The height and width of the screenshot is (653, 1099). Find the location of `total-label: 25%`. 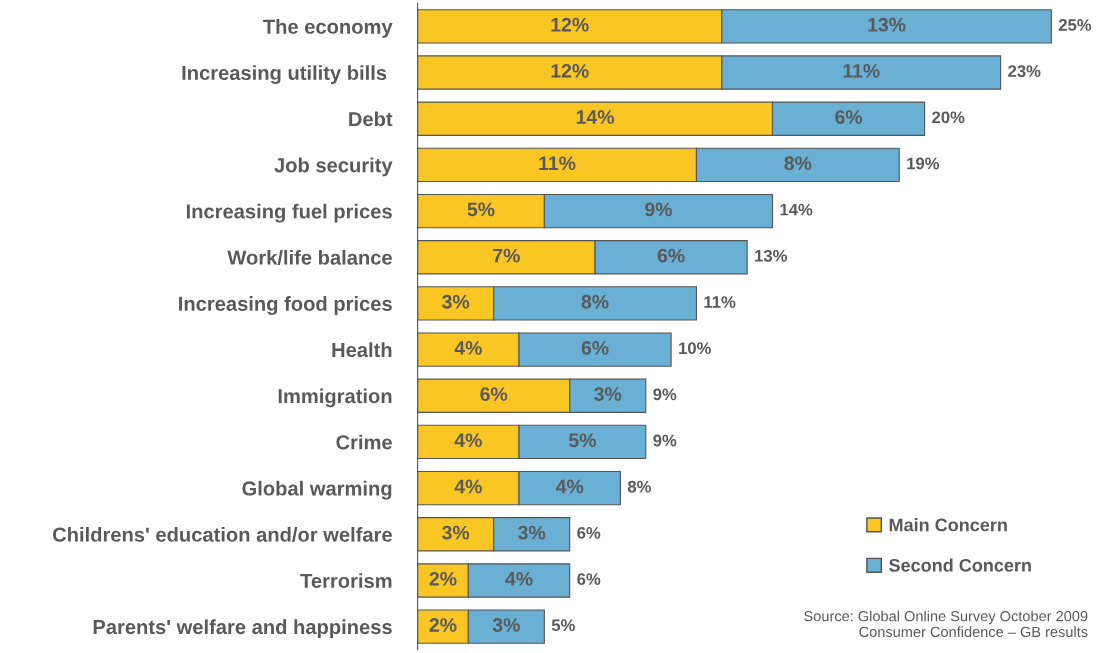

total-label: 25% is located at coordinates (1075, 25).